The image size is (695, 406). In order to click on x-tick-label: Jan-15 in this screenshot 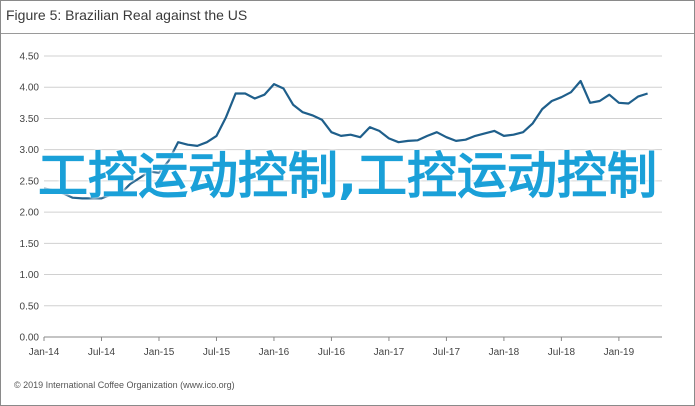, I will do `click(159, 352)`.